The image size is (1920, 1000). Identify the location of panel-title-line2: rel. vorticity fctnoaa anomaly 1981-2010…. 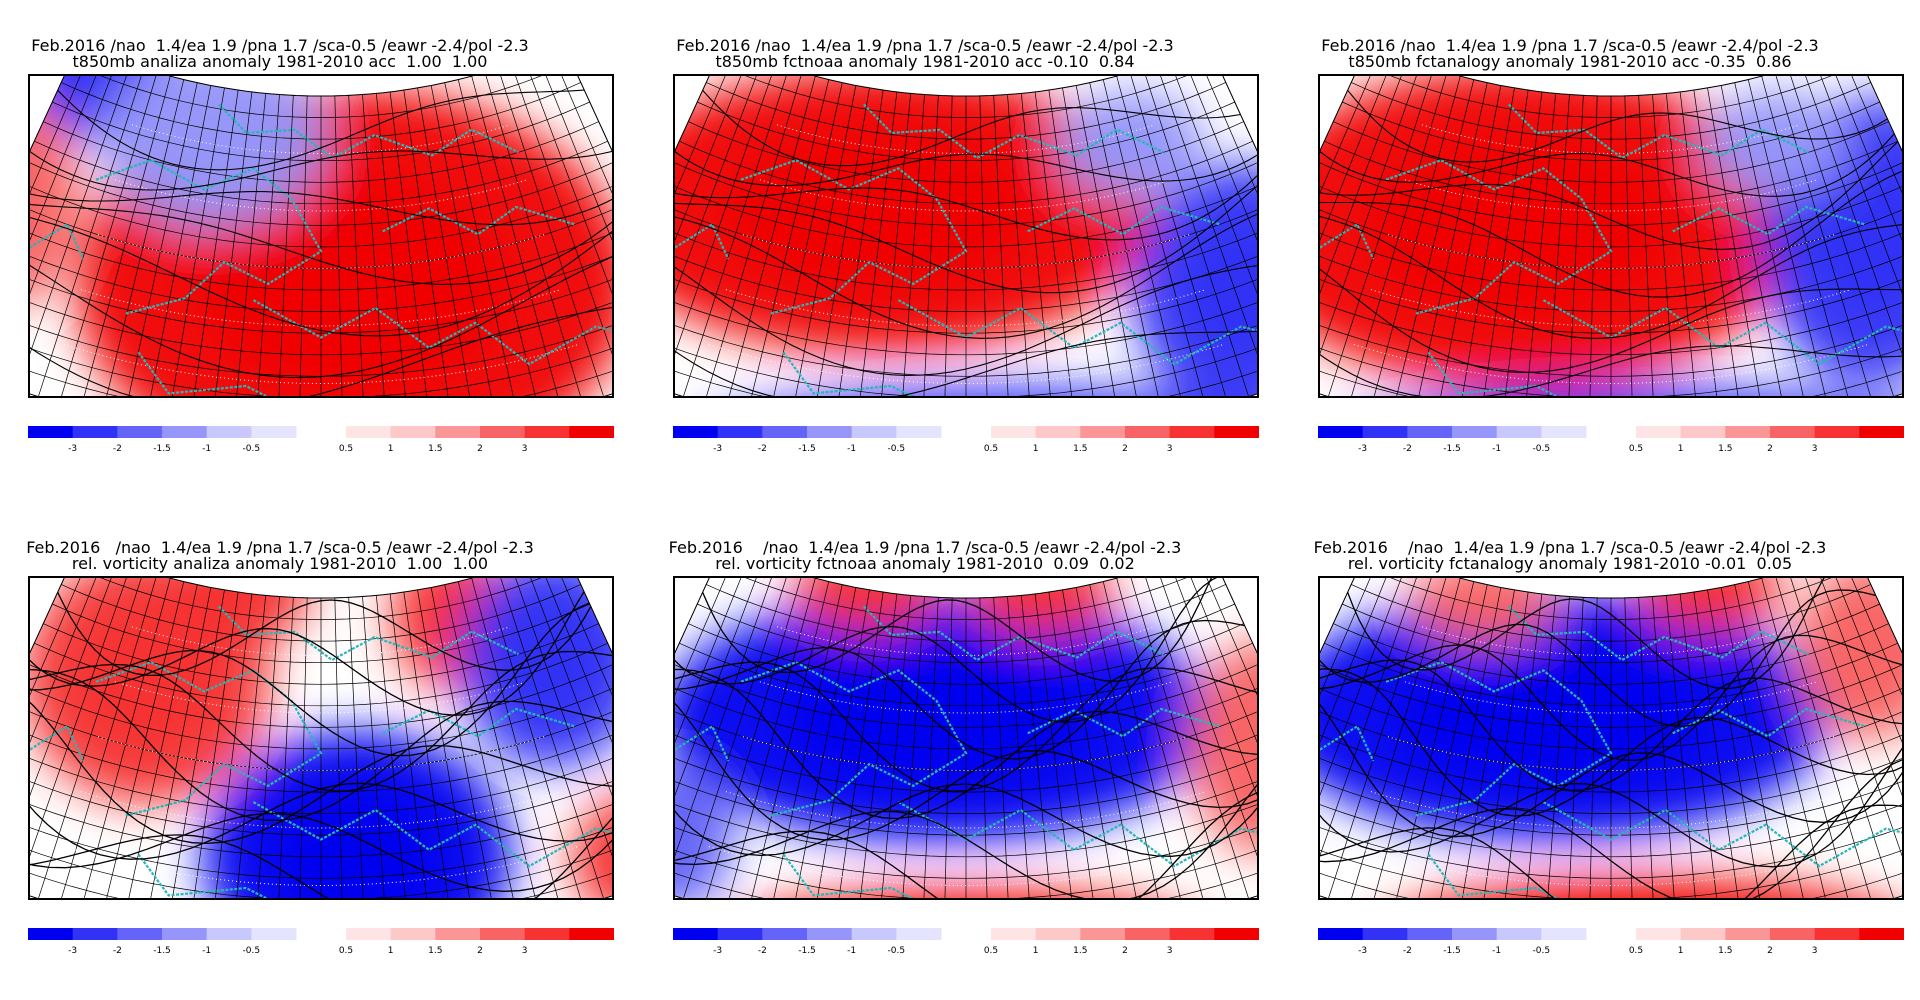
(925, 563).